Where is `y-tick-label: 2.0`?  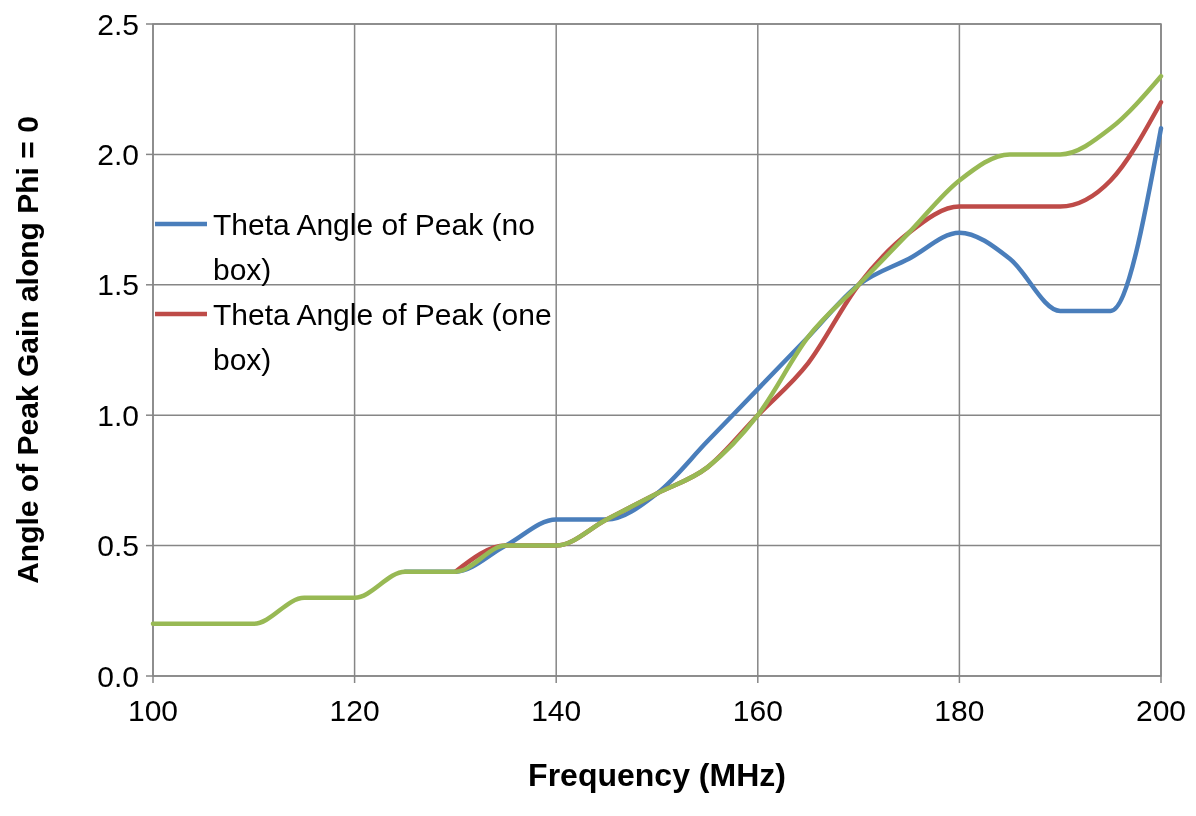 y-tick-label: 2.0 is located at coordinates (118, 154).